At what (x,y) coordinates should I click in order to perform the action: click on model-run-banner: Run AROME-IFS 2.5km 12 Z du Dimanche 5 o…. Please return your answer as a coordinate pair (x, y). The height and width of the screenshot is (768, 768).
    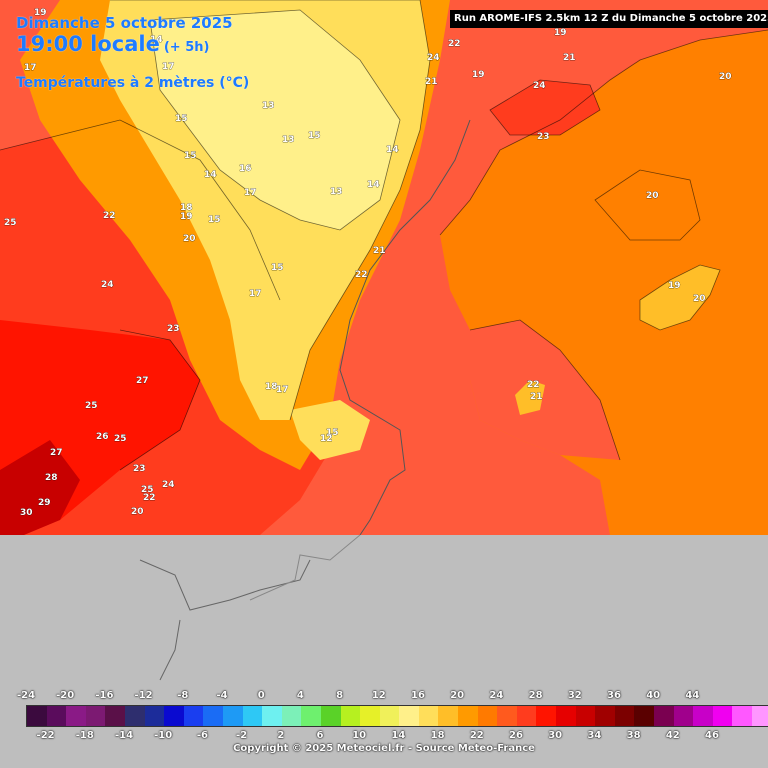
    Looking at the image, I should click on (609, 19).